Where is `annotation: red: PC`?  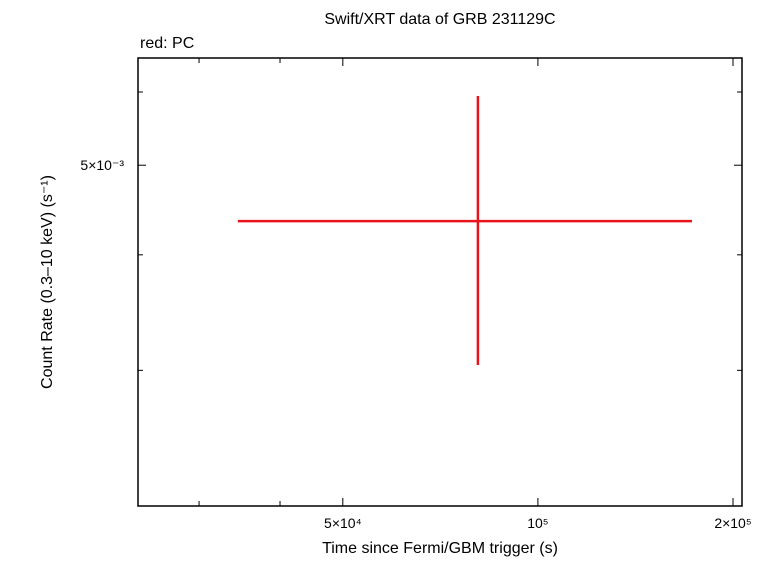 annotation: red: PC is located at coordinates (167, 43).